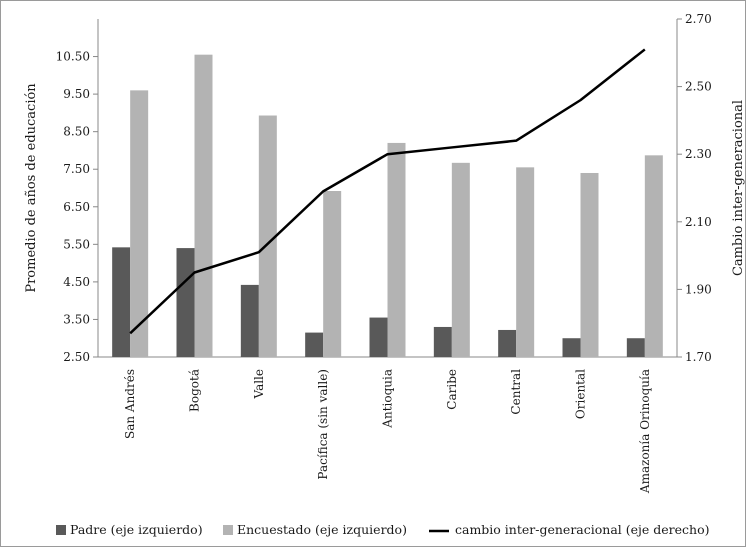 This screenshot has width=746, height=551. I want to click on left-tick-label: 3.50, so click(76, 319).